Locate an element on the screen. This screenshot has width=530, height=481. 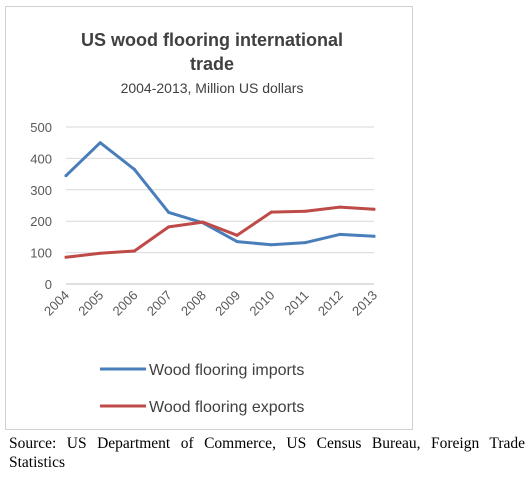
series-lines is located at coordinates (220, 200).